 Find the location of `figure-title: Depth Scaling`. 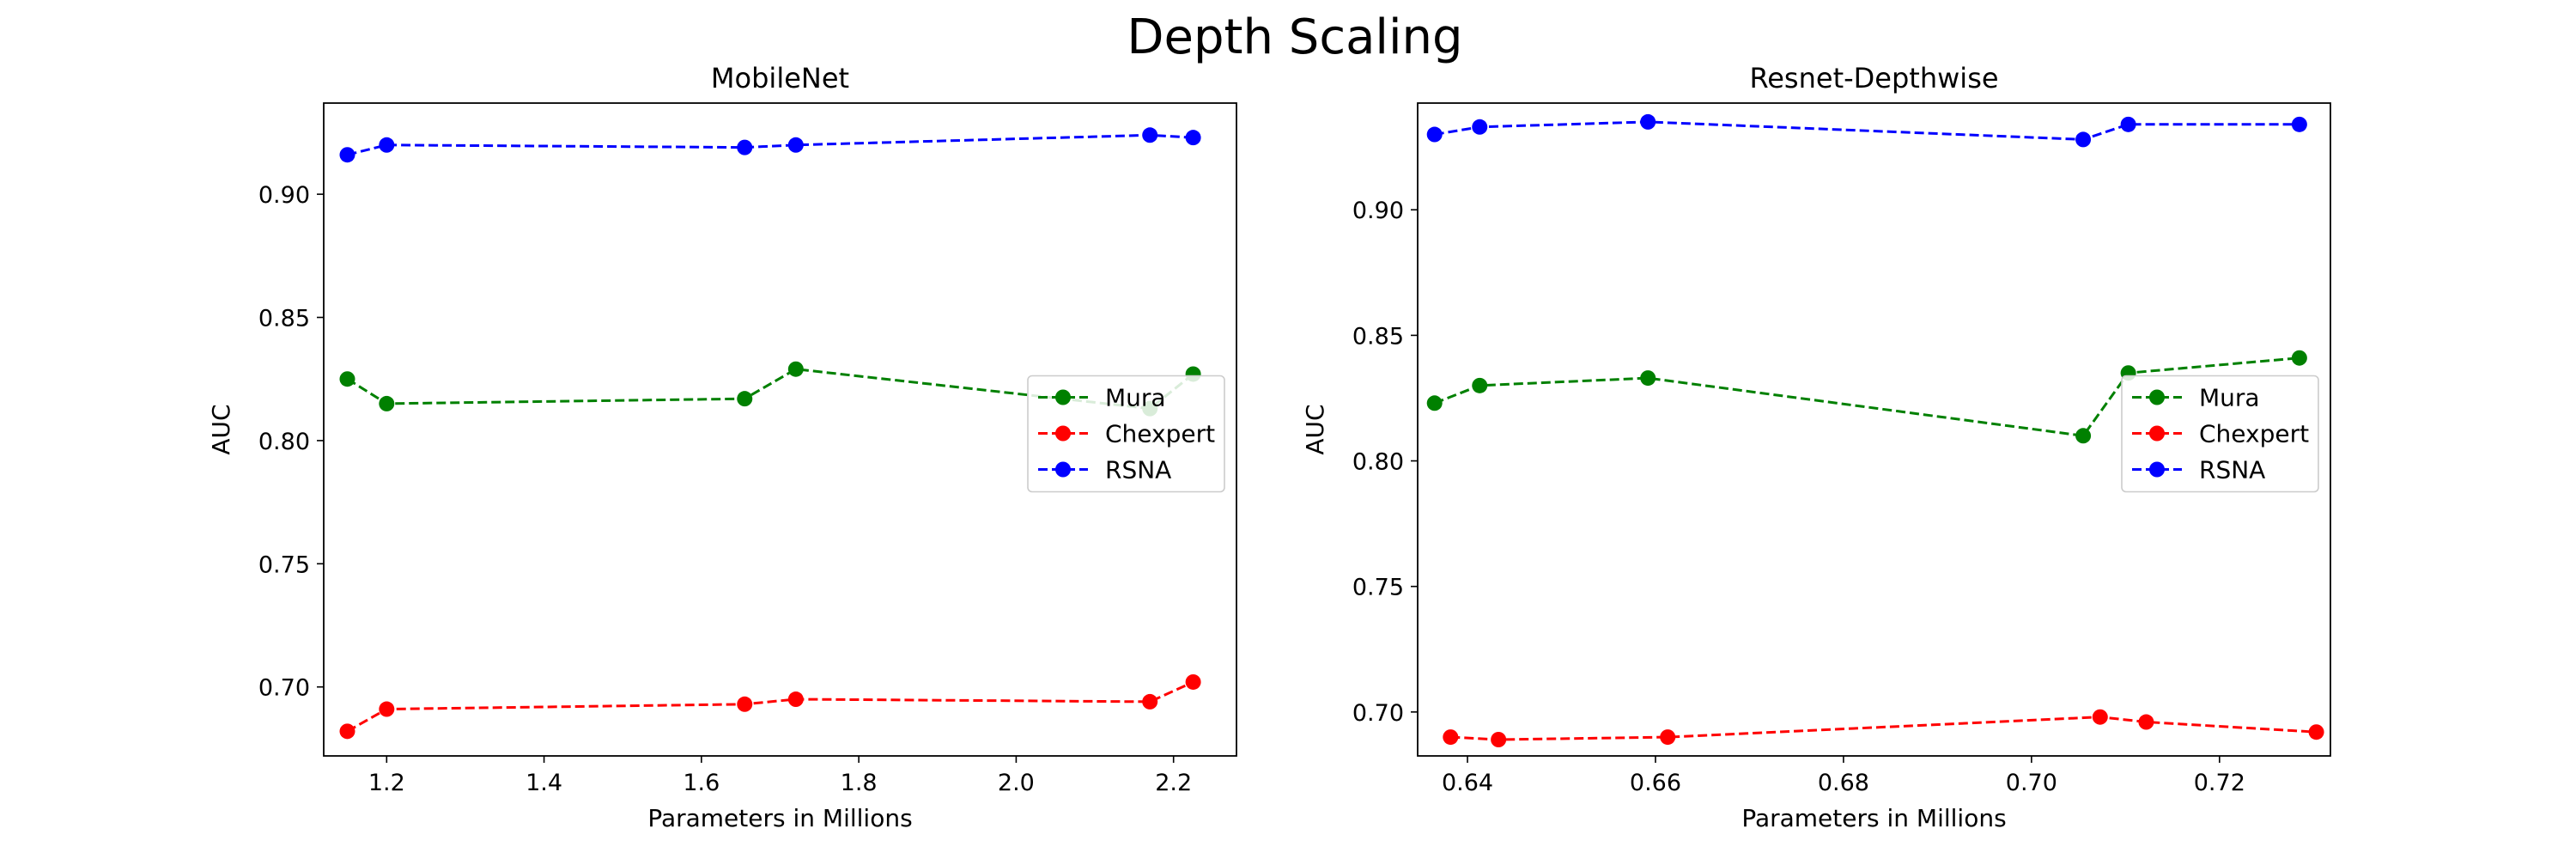

figure-title: Depth Scaling is located at coordinates (1294, 37).